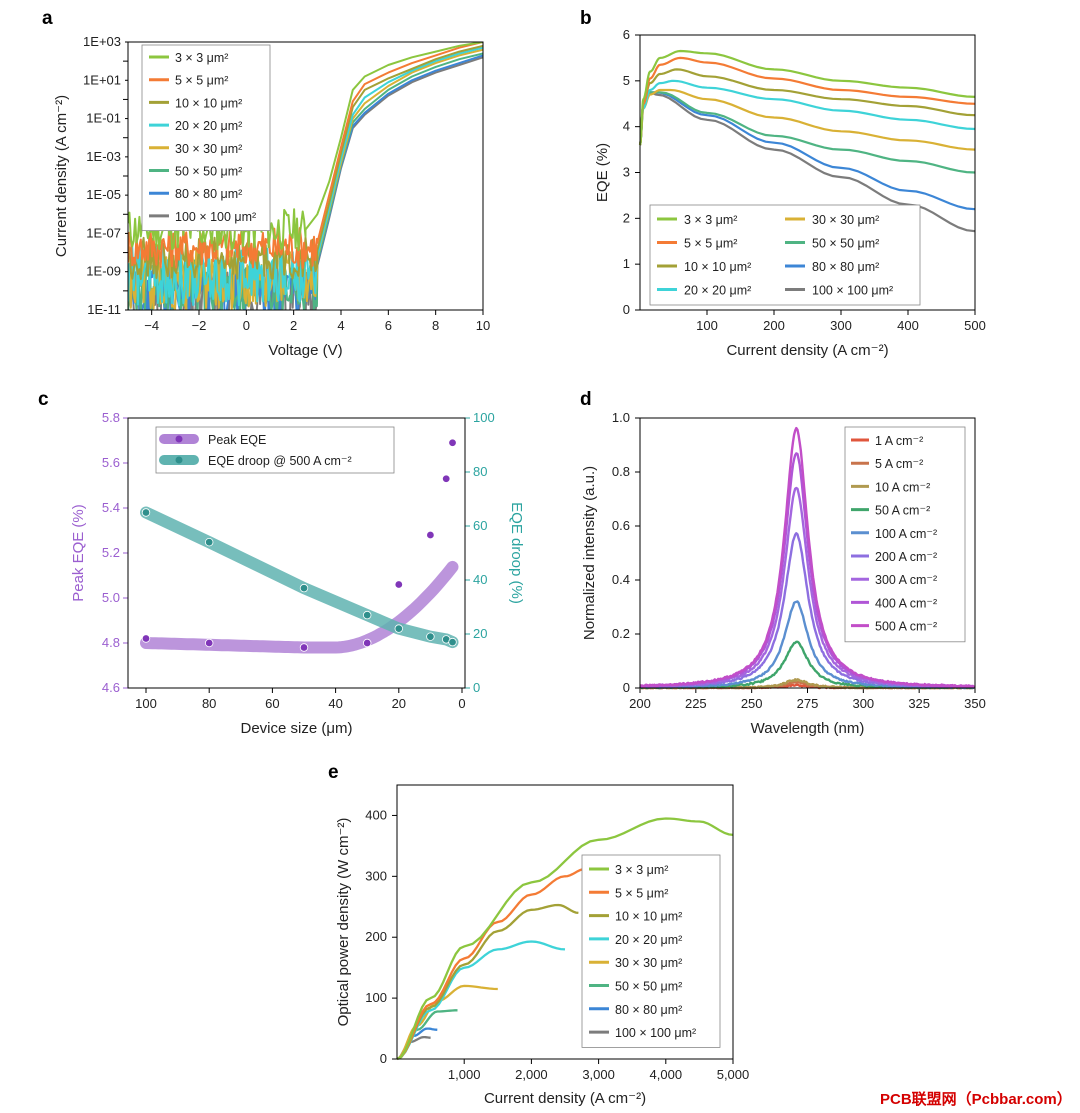 This screenshot has height=1113, width=1080. Describe the element at coordinates (484, 417) in the screenshot. I see `c-yright-tick-label: 100` at that location.